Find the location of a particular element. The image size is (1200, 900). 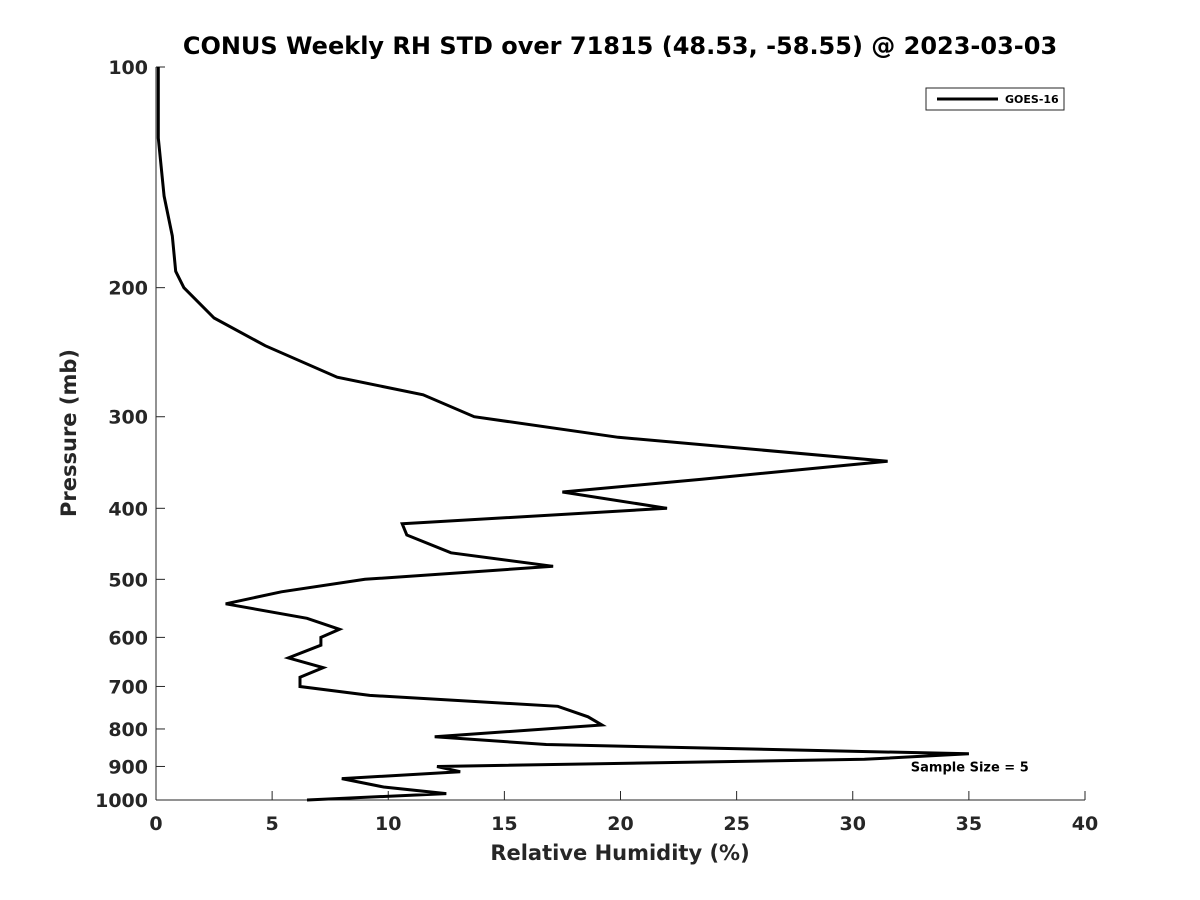

y-tick-label: 300 is located at coordinates (128, 418).